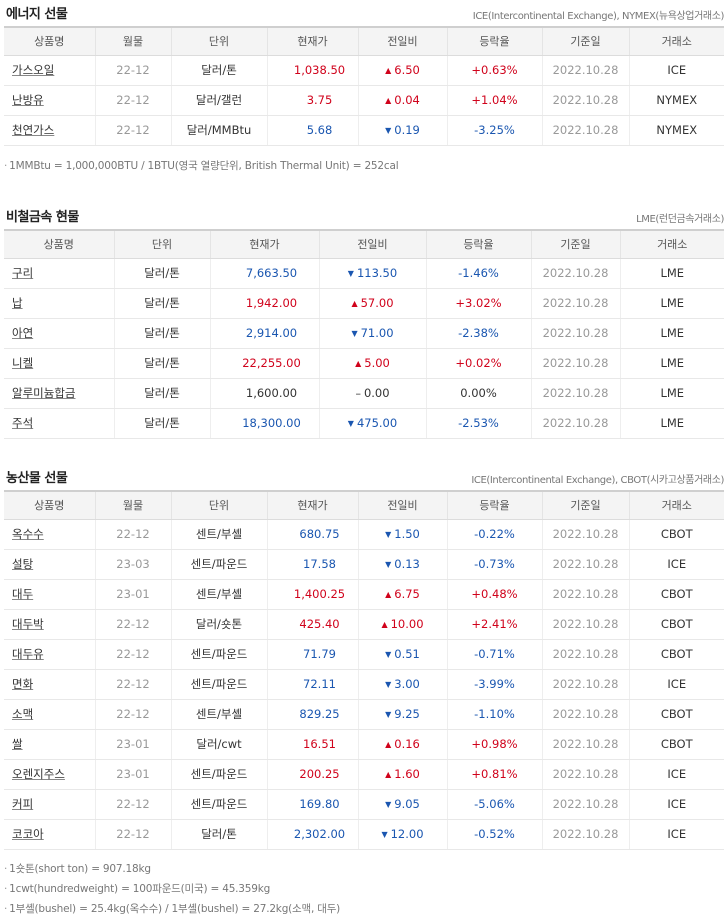 The width and height of the screenshot is (728, 917). What do you see at coordinates (44, 393) in the screenshot?
I see `commodity-link: 알루미늄합금` at bounding box center [44, 393].